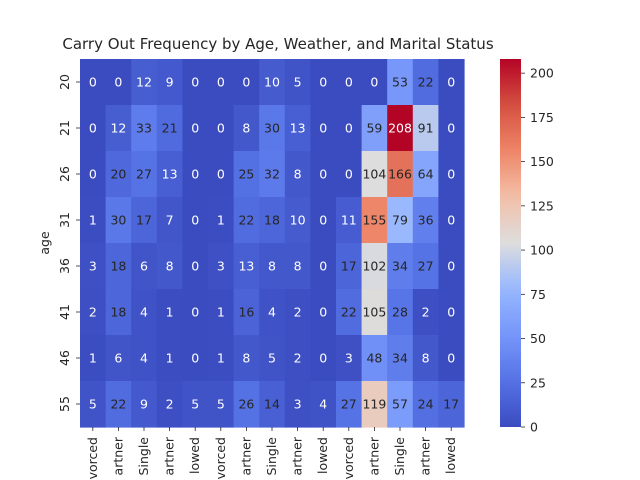  Describe the element at coordinates (118, 220) in the screenshot. I see `cell-value-label: 30` at that location.